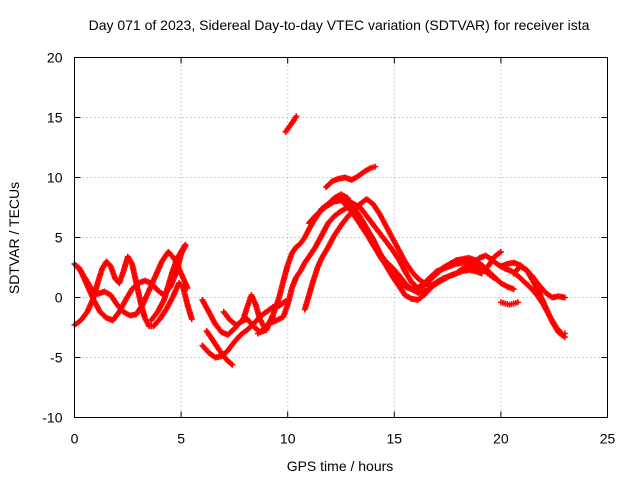 This screenshot has width=640, height=480. What do you see at coordinates (608, 439) in the screenshot?
I see `x-tick-label: 25` at bounding box center [608, 439].